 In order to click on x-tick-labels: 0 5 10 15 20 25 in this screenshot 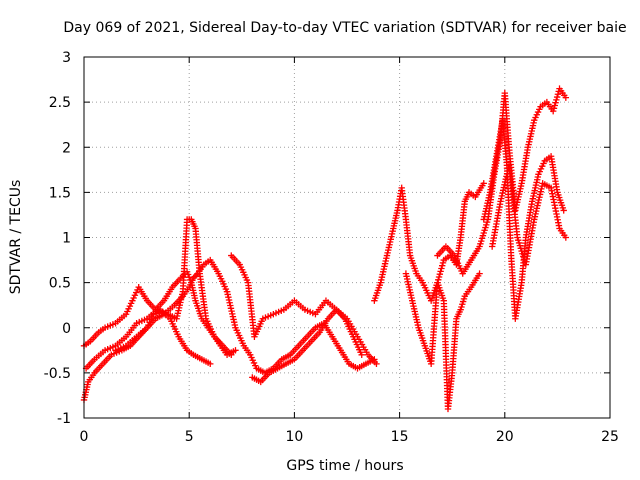, I will do `click(349, 437)`.